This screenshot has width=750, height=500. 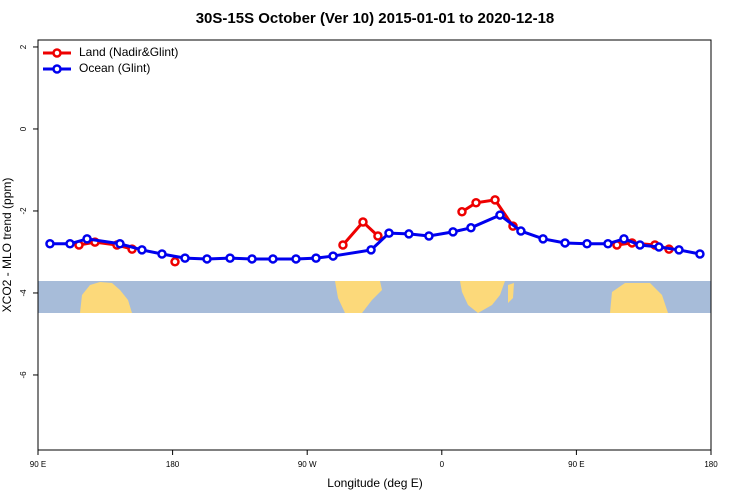 I want to click on y-tick-label: -4, so click(x=23, y=293).